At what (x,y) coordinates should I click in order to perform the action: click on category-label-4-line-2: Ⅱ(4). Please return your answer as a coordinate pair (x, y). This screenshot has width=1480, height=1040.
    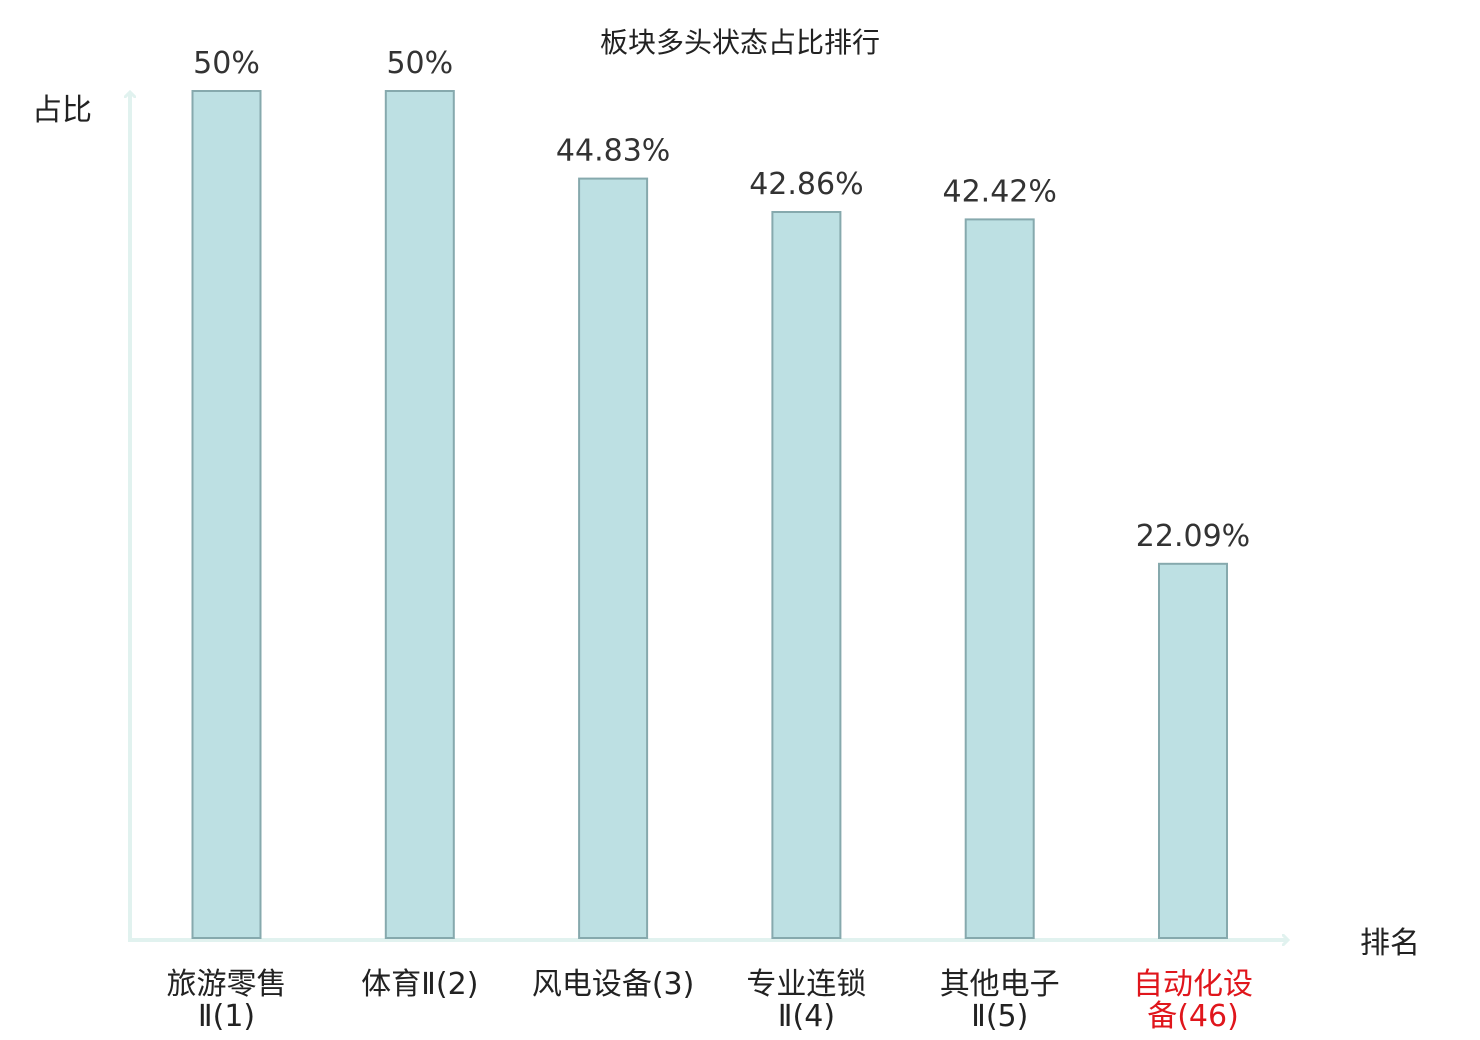
    Looking at the image, I should click on (806, 1016).